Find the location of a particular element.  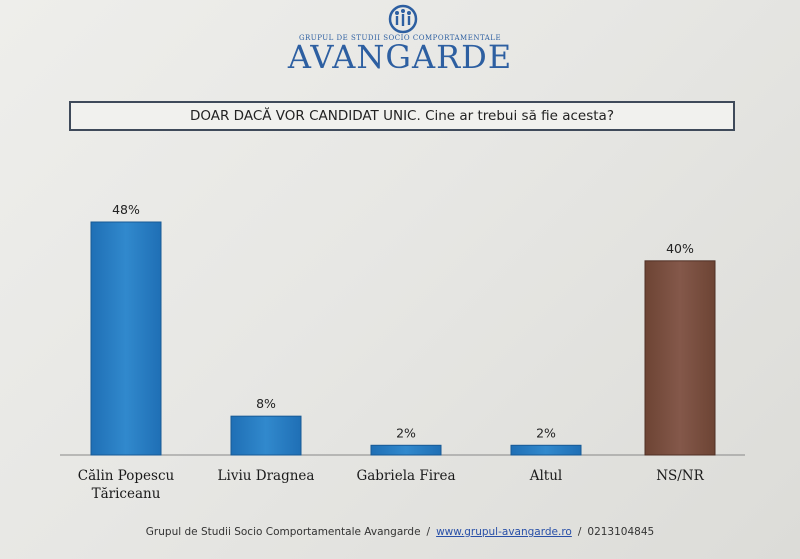

logo-subtitle: Grupul de Studii Socio Comportamentale is located at coordinates (400, 38).